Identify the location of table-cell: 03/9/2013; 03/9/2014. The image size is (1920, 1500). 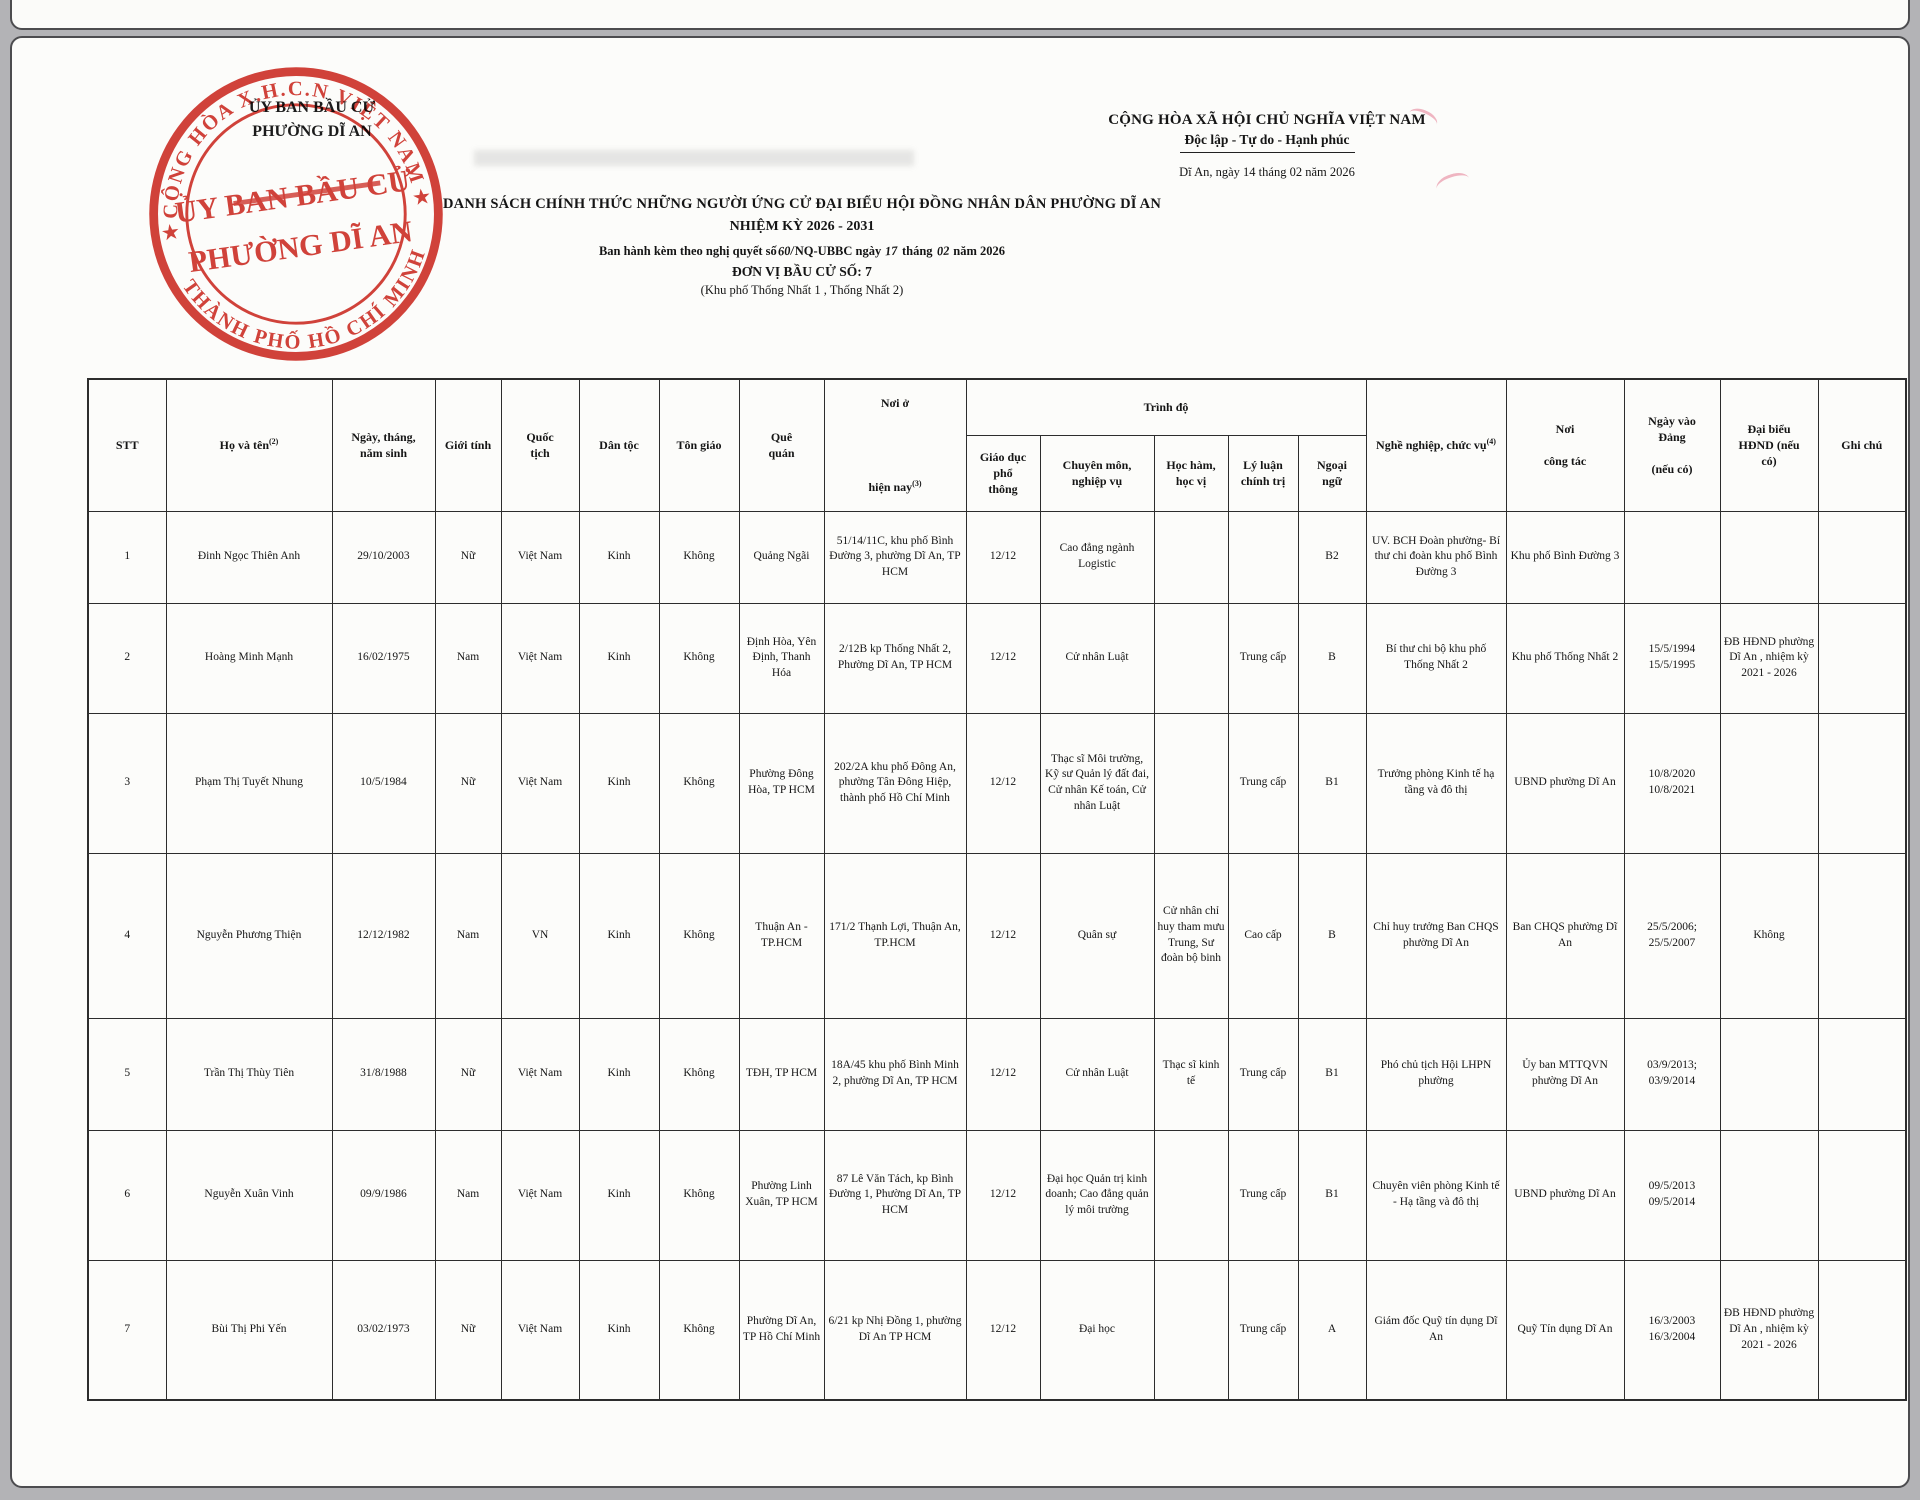
(1672, 1074).